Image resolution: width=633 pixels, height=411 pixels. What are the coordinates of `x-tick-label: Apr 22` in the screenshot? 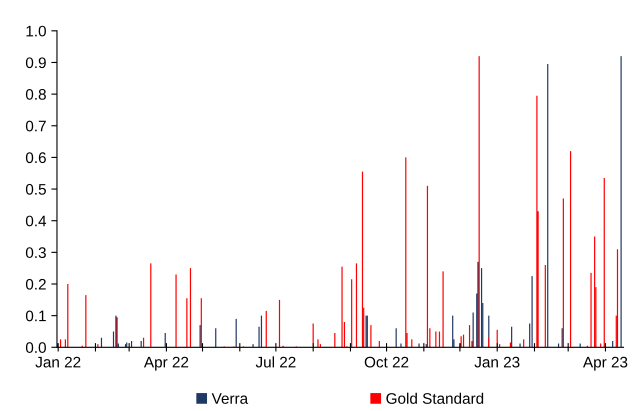 It's located at (166, 363).